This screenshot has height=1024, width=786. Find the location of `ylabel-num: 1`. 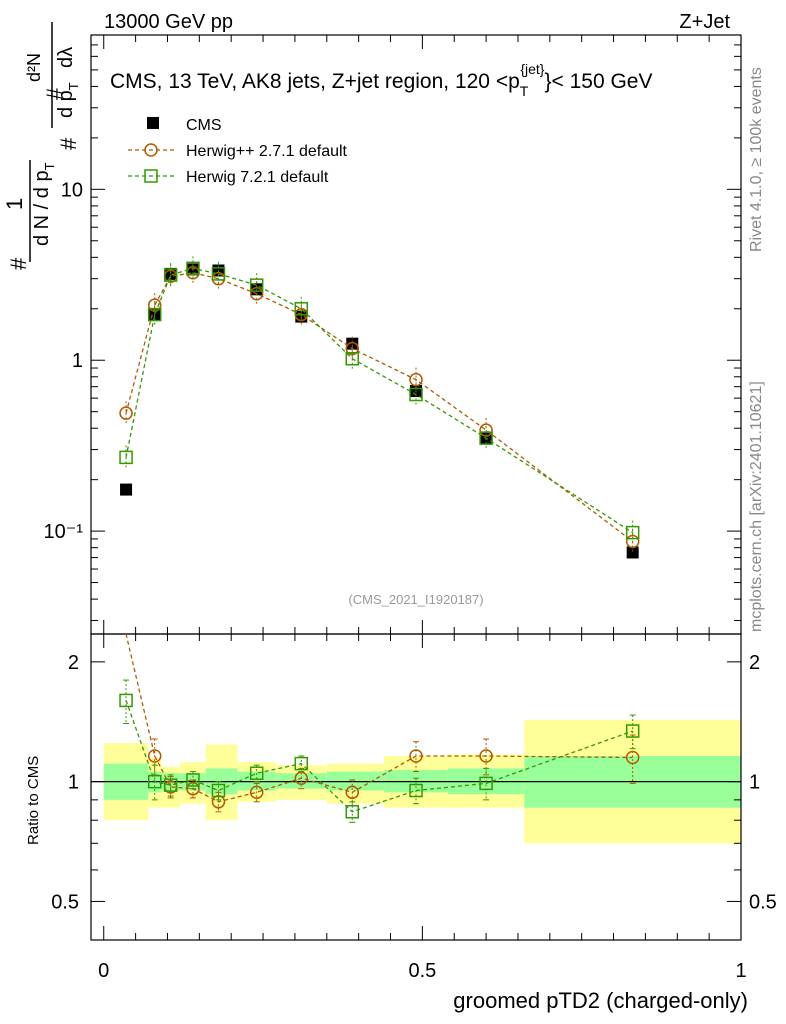

ylabel-num: 1 is located at coordinates (14, 204).